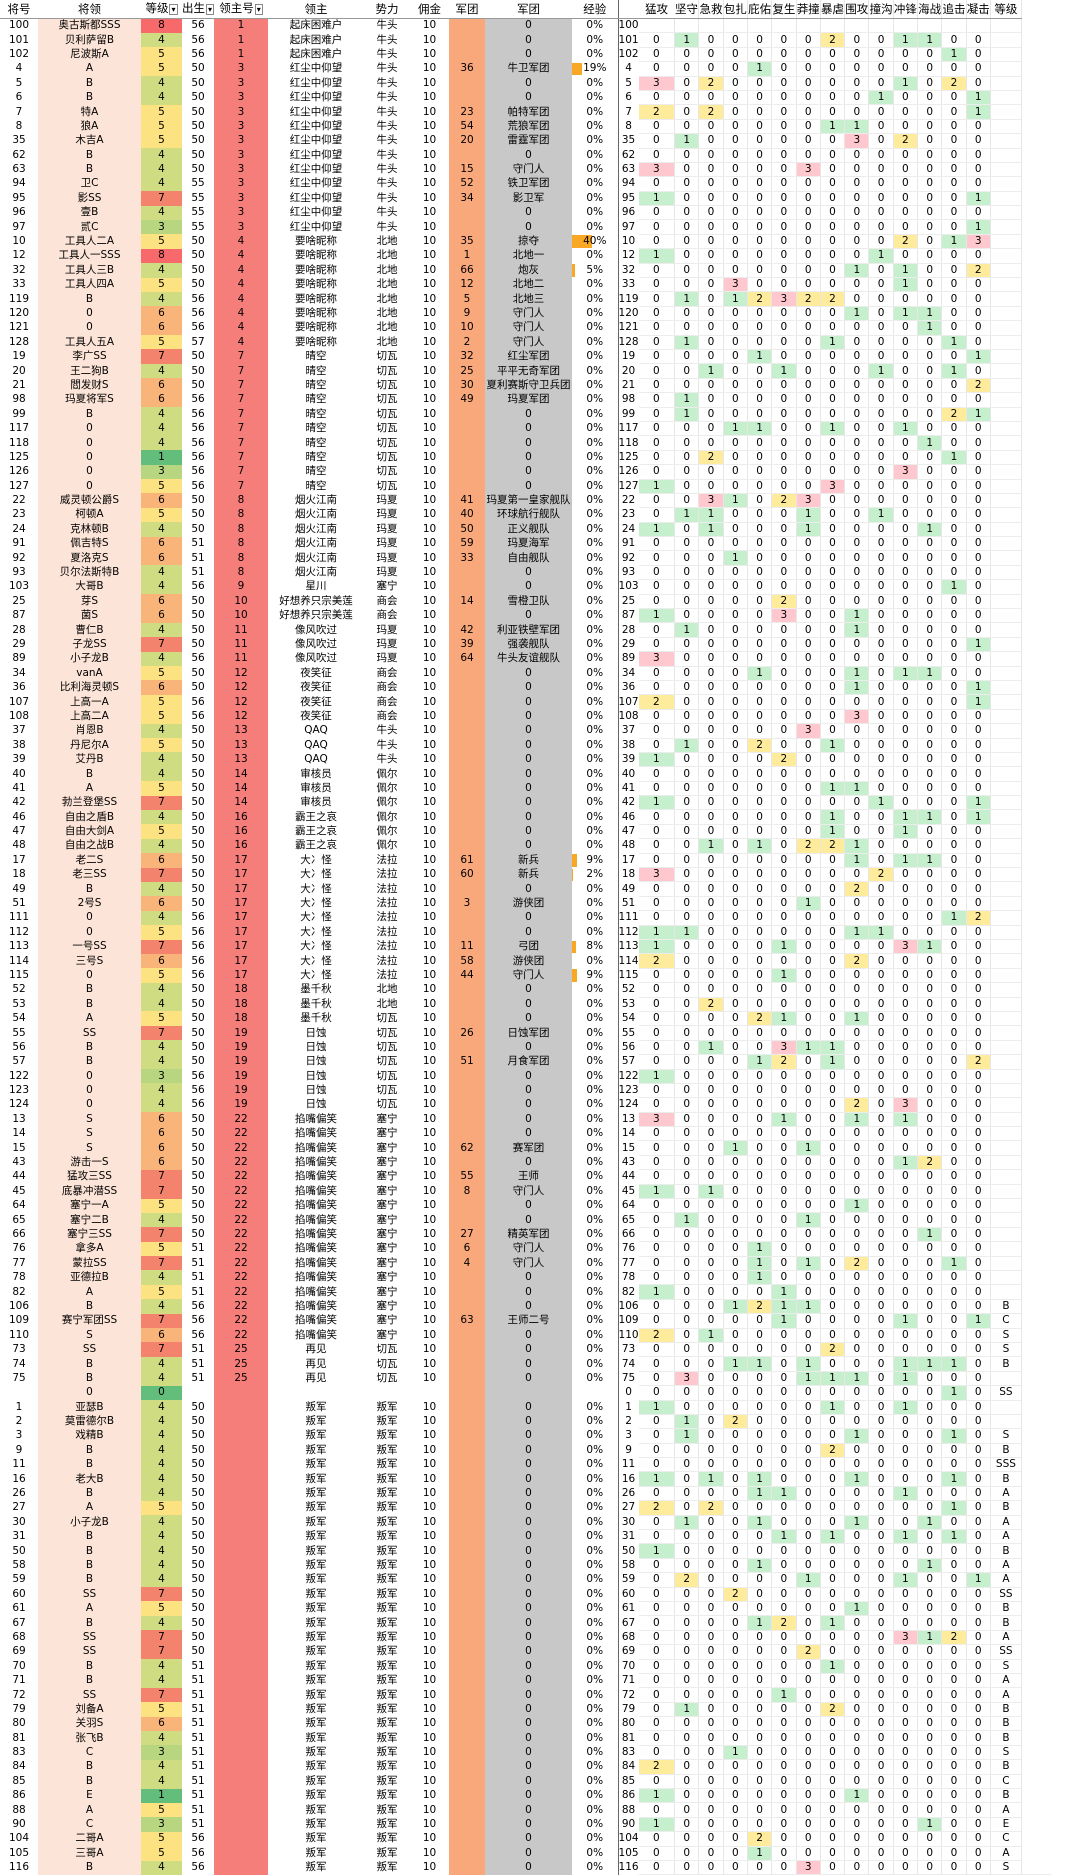 Image resolution: width=1080 pixels, height=1875 pixels. I want to click on table-cell: 守门人, so click(528, 169).